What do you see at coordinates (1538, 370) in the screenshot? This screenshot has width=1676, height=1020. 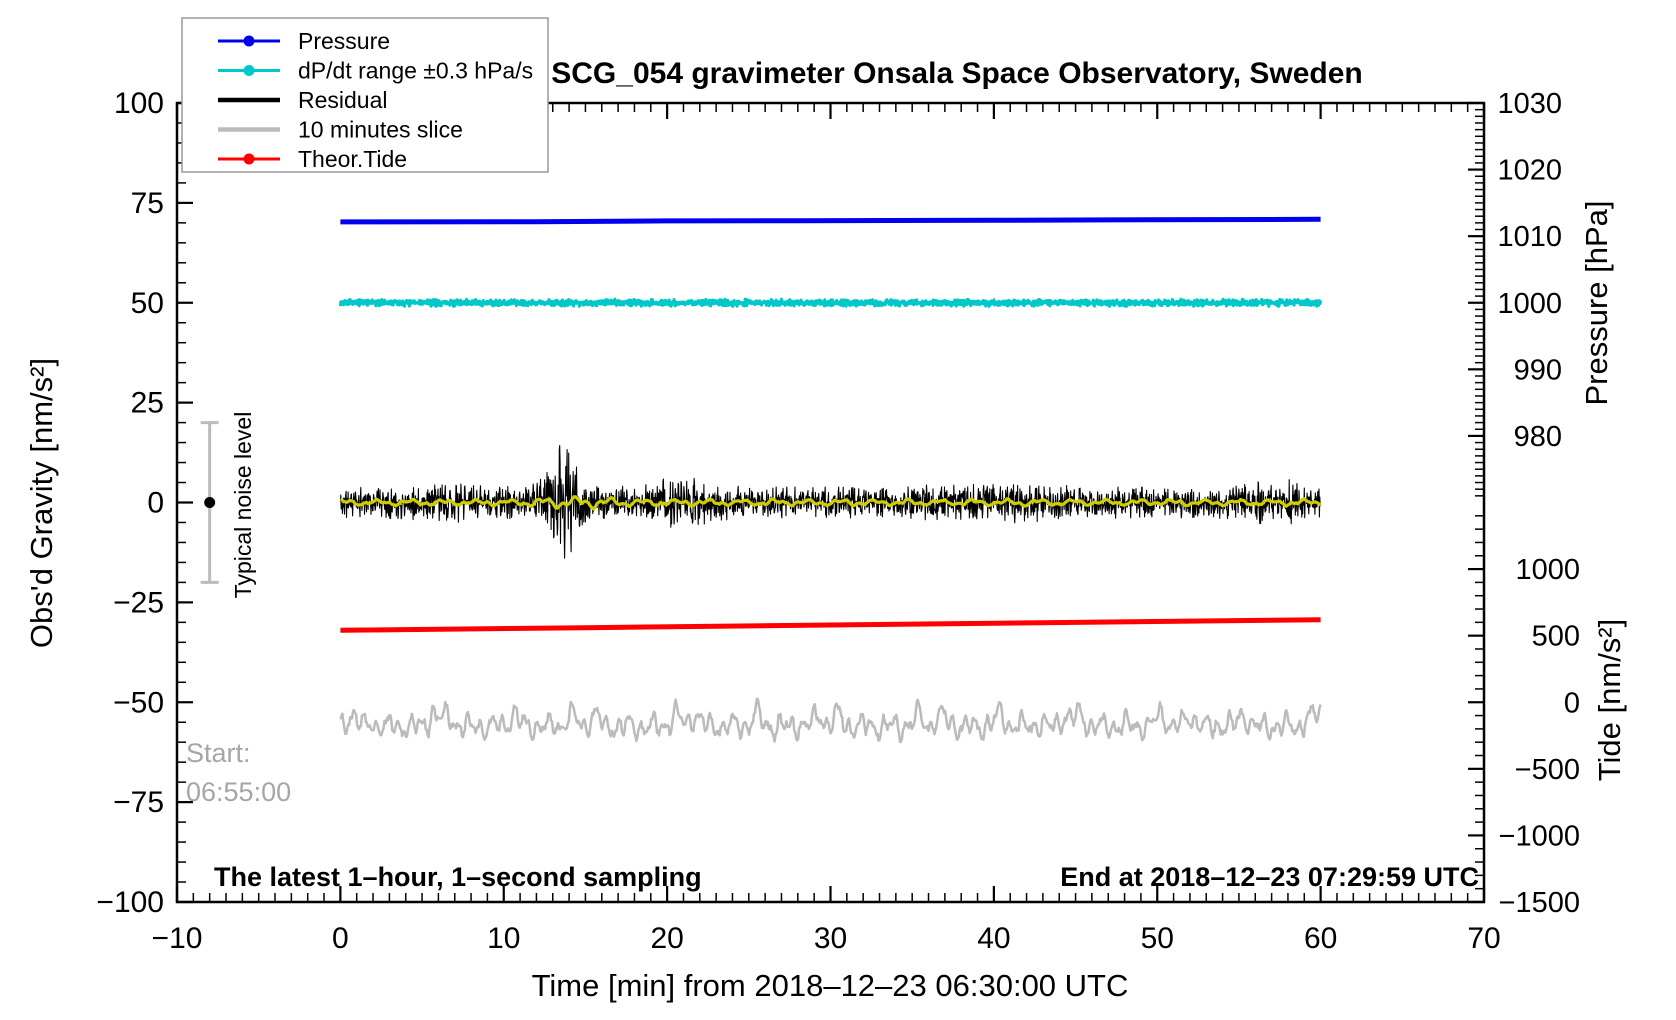 I see `pressure-tick-label: 990` at bounding box center [1538, 370].